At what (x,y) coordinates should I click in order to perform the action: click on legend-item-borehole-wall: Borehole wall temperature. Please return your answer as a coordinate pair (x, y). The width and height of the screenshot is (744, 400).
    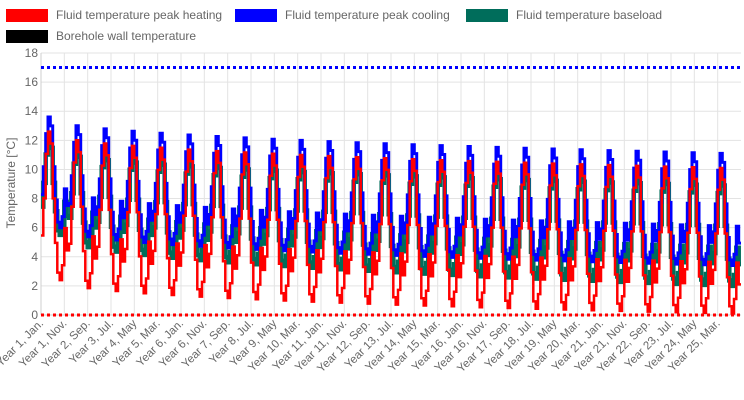
    Looking at the image, I should click on (101, 36).